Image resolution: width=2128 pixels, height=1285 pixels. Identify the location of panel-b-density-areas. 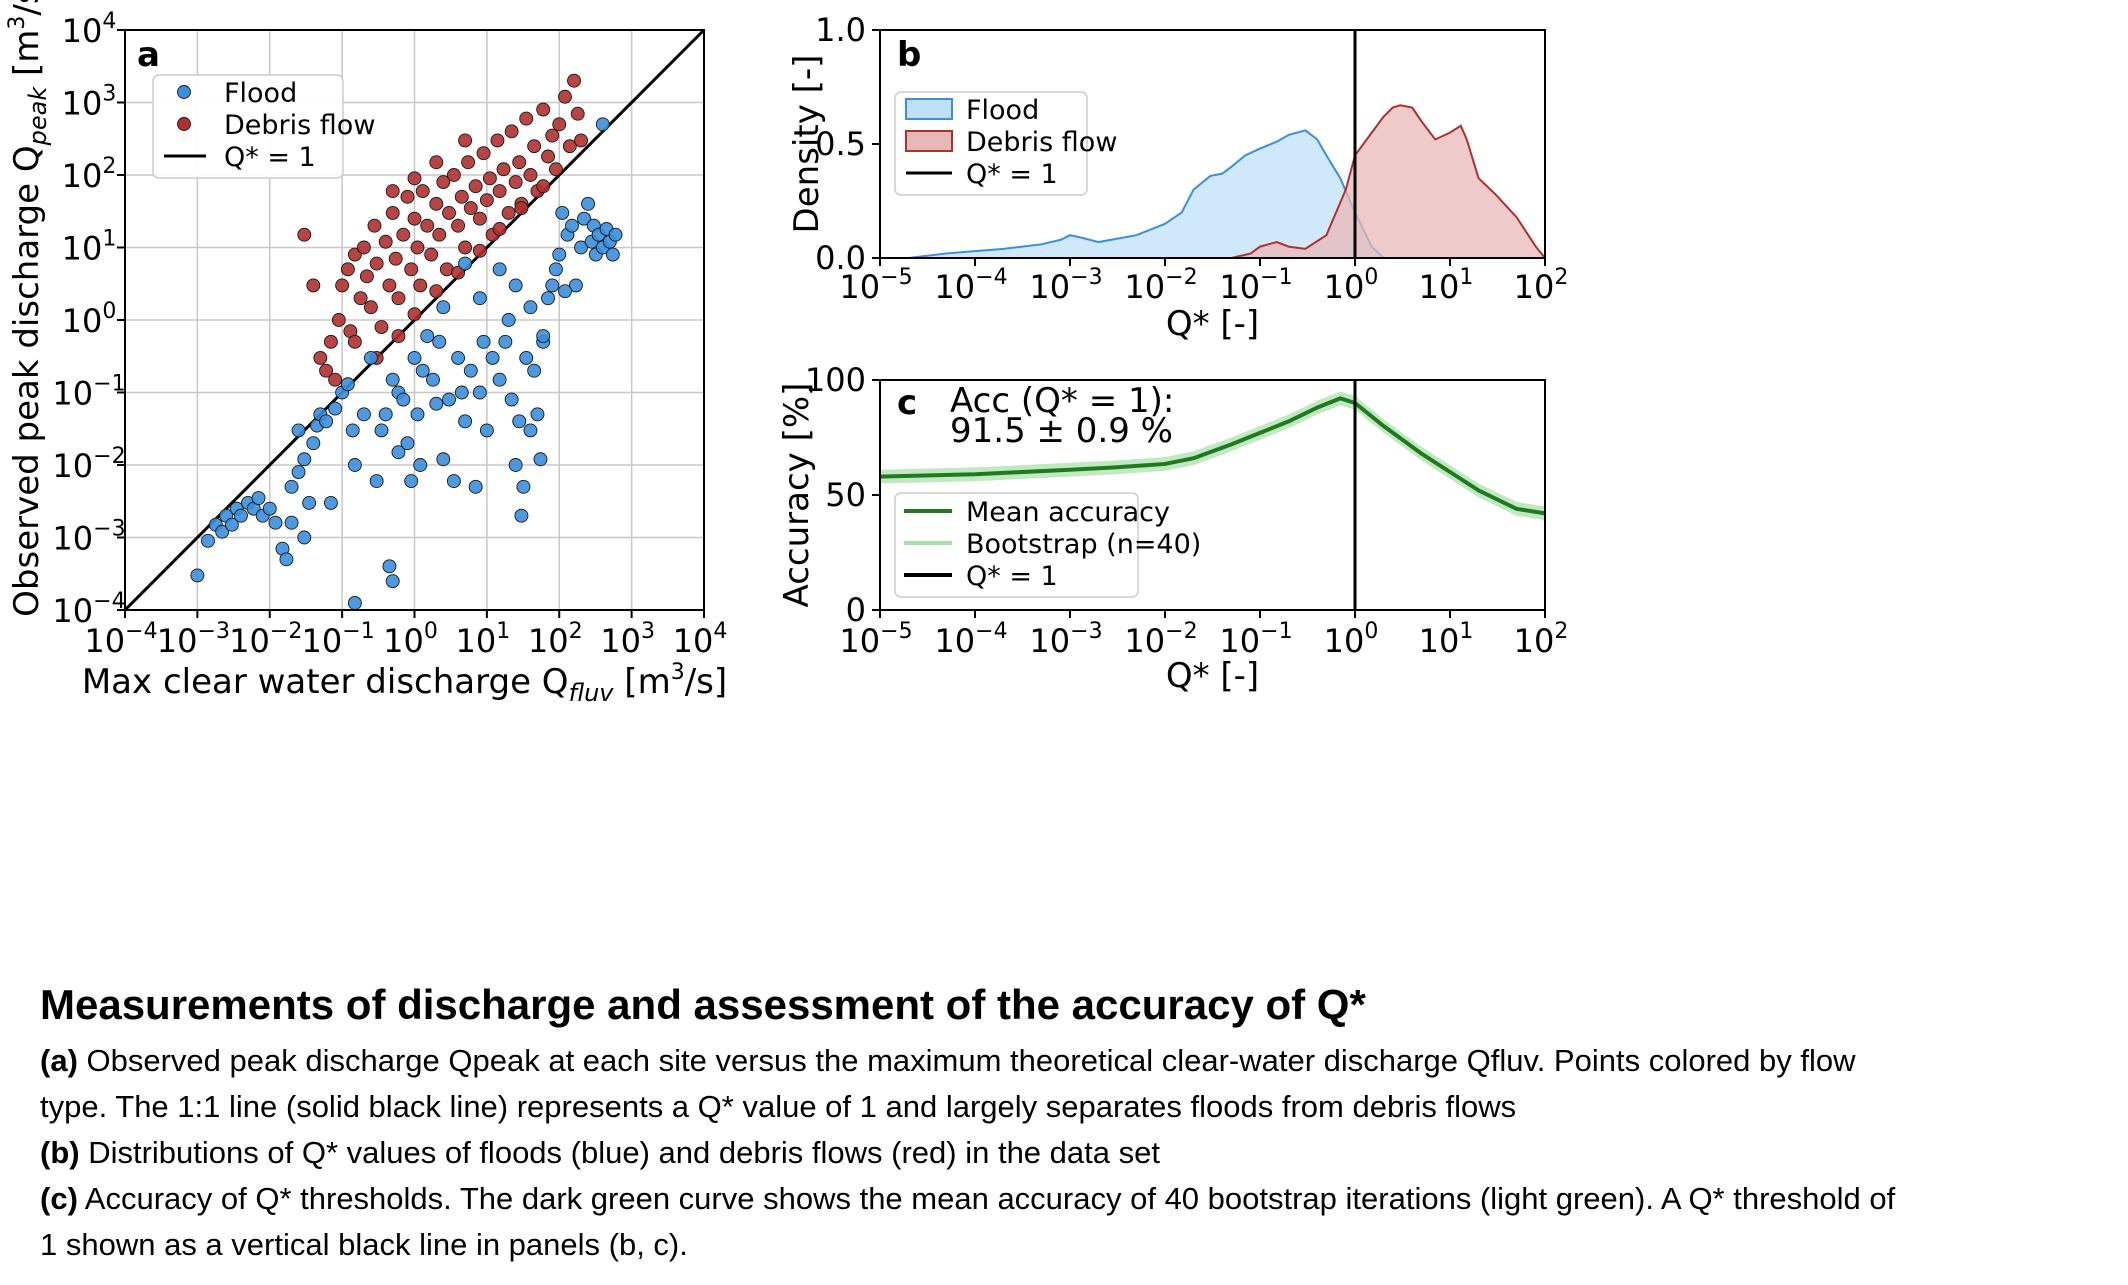
(1227, 181).